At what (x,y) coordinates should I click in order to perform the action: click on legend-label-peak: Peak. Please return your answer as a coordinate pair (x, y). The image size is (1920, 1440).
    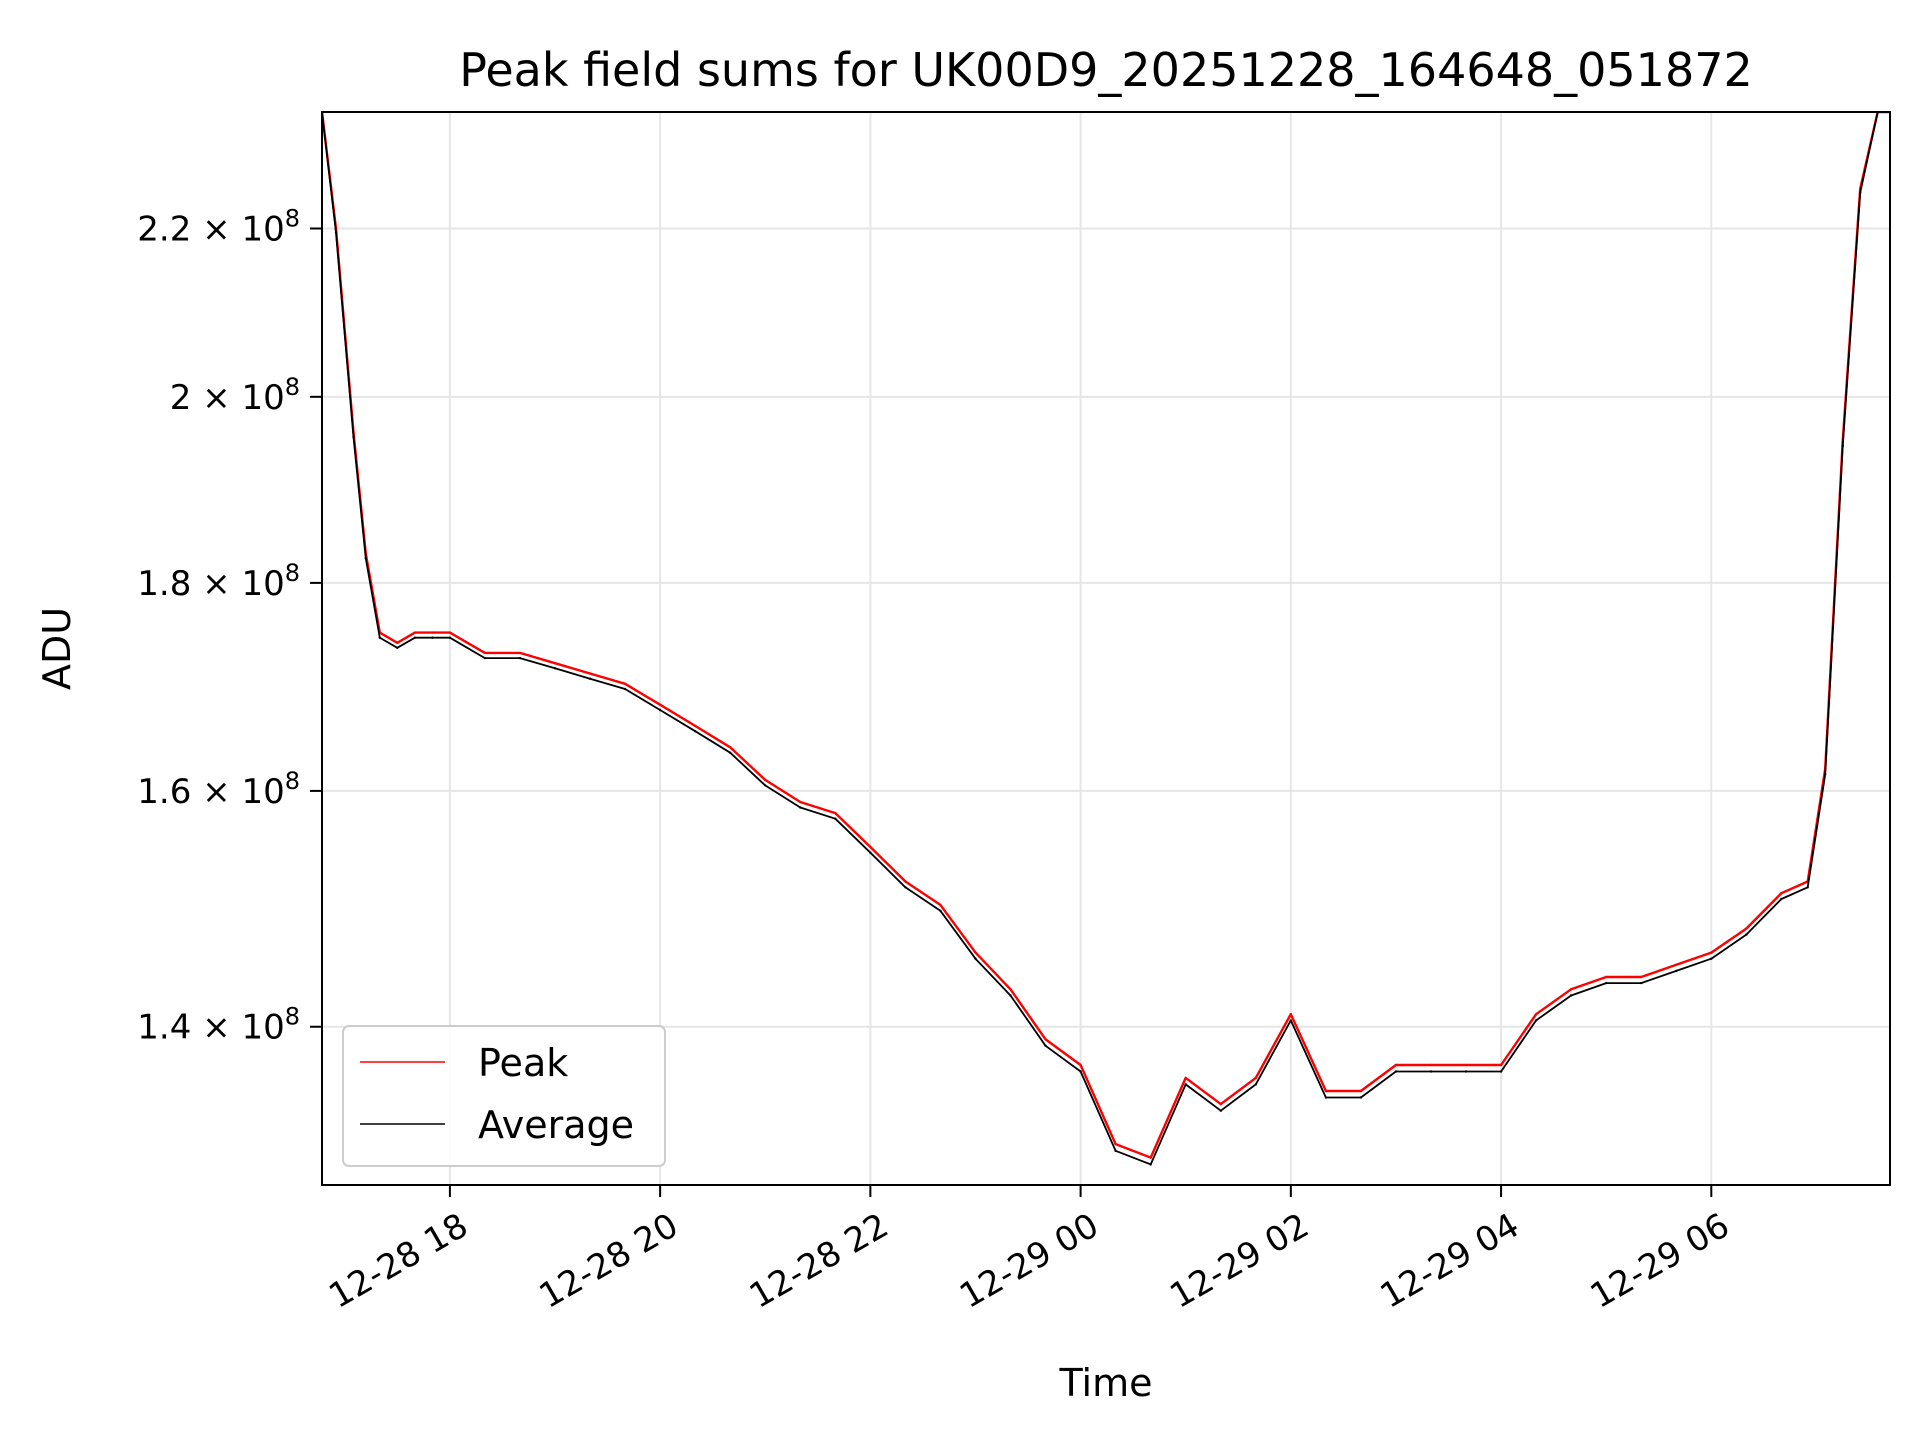
    Looking at the image, I should click on (523, 1063).